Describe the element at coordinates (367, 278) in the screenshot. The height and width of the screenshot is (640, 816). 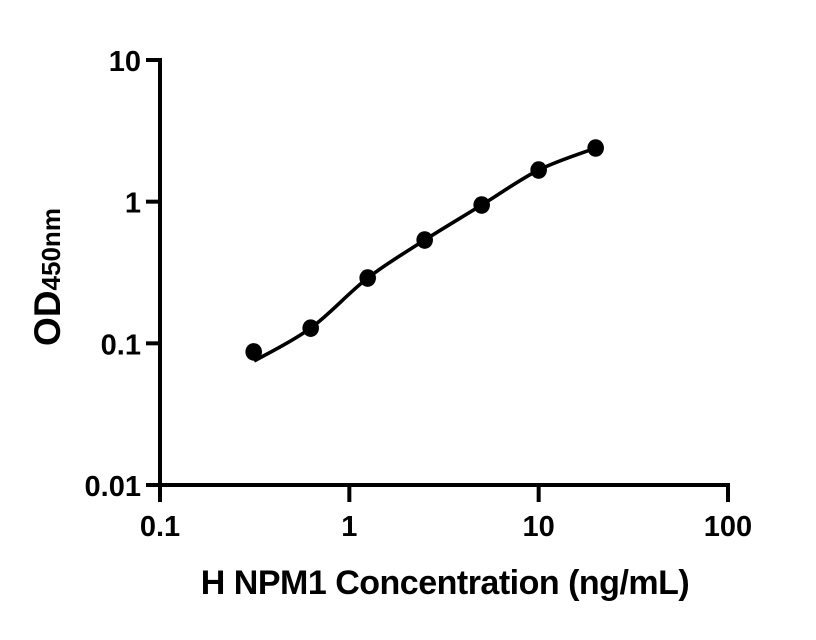
I see `data-point-1.25` at that location.